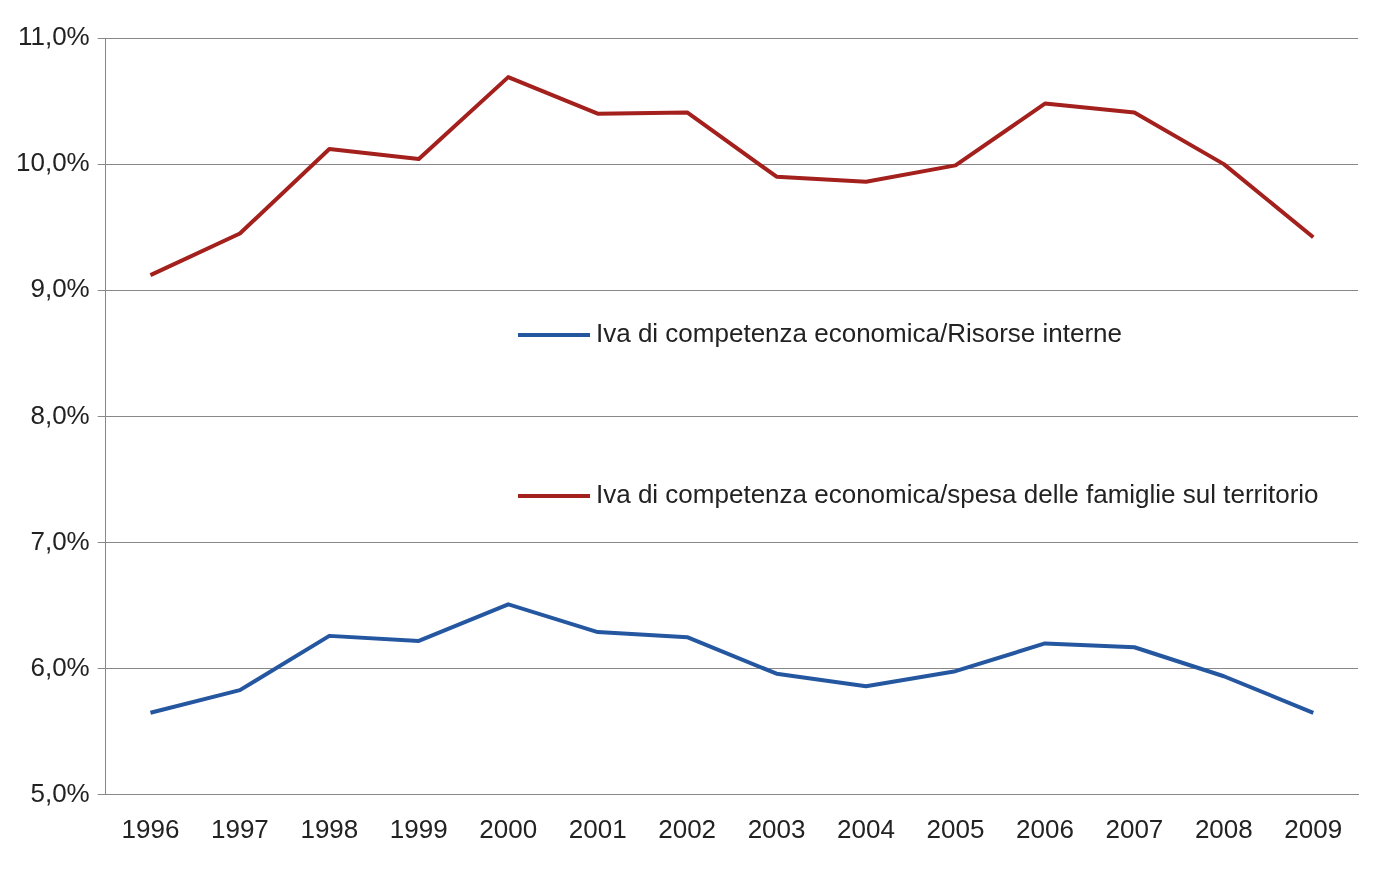 Image resolution: width=1385 pixels, height=872 pixels. What do you see at coordinates (329, 828) in the screenshot?
I see `x-tick-label: 1998` at bounding box center [329, 828].